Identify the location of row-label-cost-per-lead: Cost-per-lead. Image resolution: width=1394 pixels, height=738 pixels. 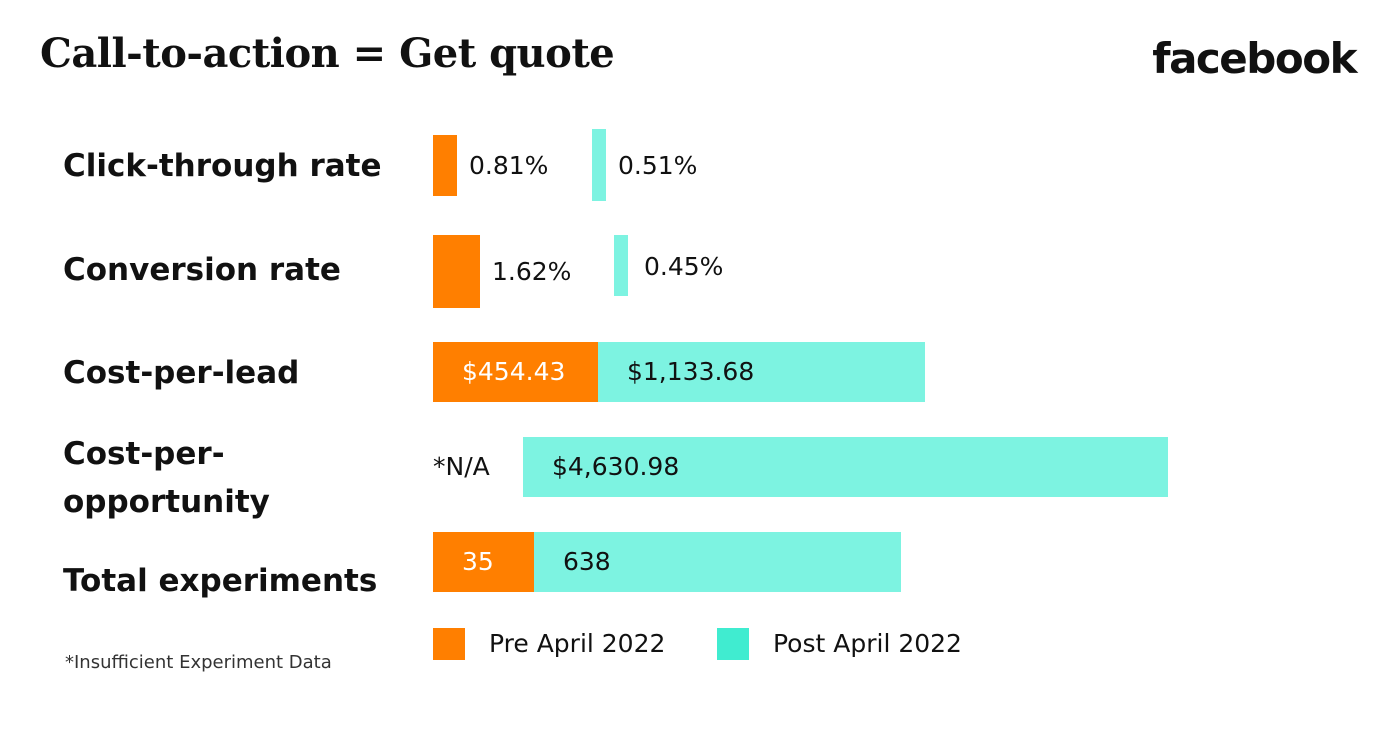
(181, 373).